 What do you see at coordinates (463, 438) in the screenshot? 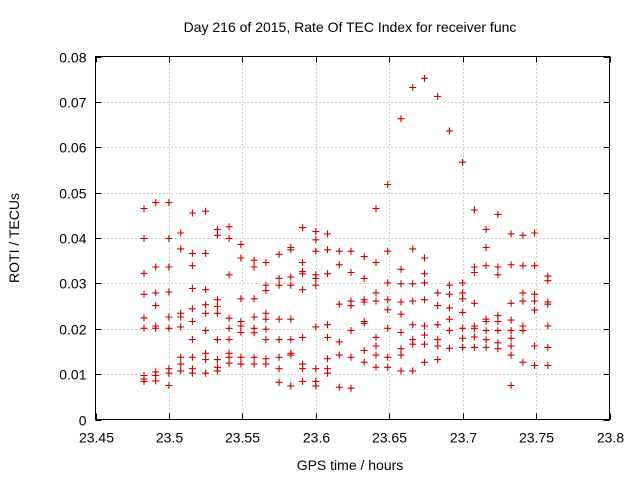
I see `x-tick-label: 23.7` at bounding box center [463, 438].